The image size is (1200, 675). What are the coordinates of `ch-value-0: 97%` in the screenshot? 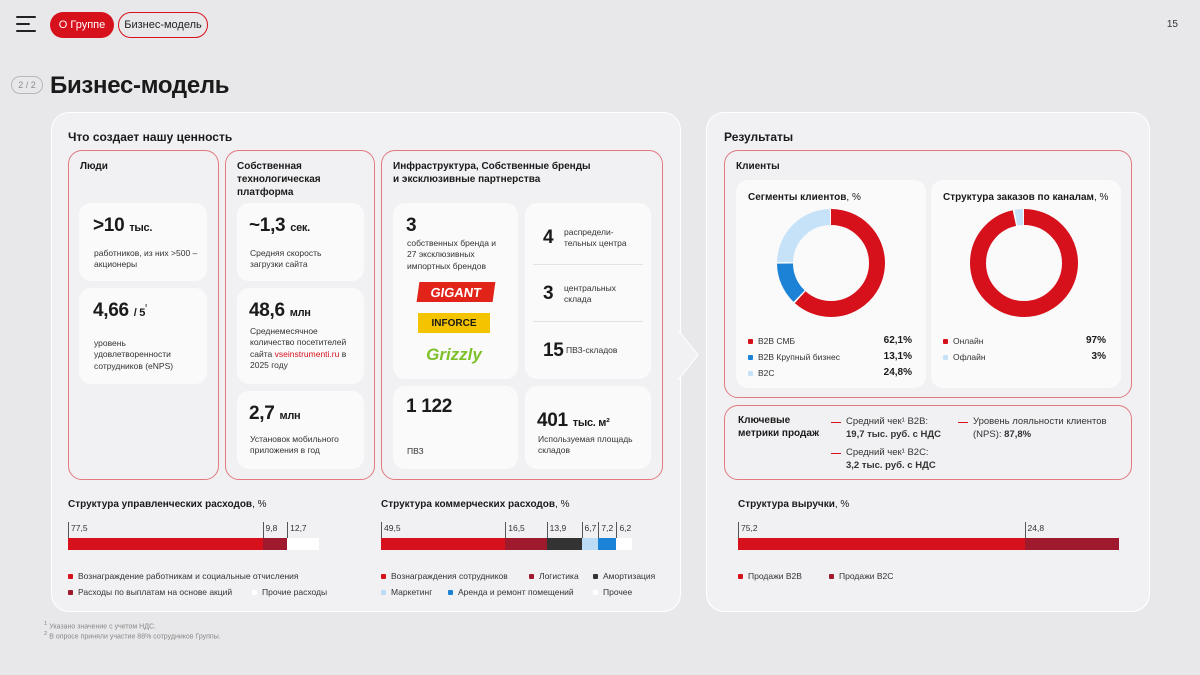 It's located at (1095, 340).